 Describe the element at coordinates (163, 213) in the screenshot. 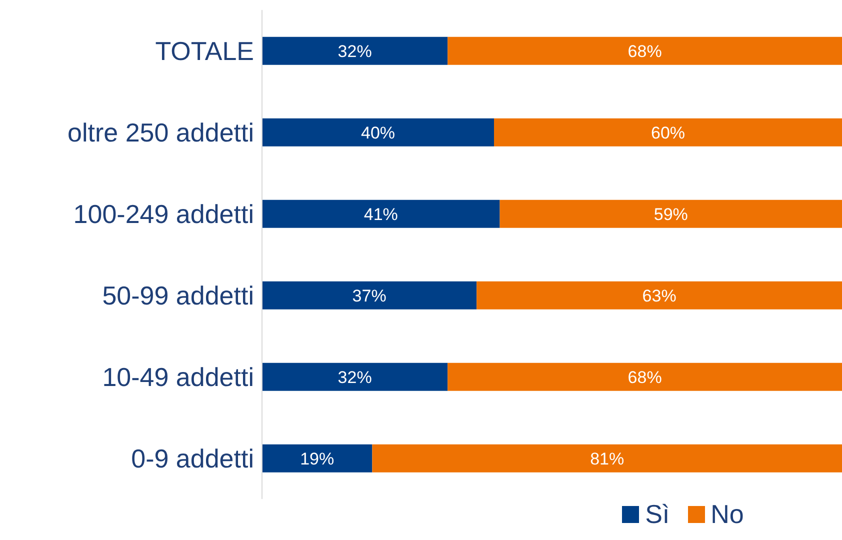

I see `y-tick-label: 100-249 addetti` at that location.